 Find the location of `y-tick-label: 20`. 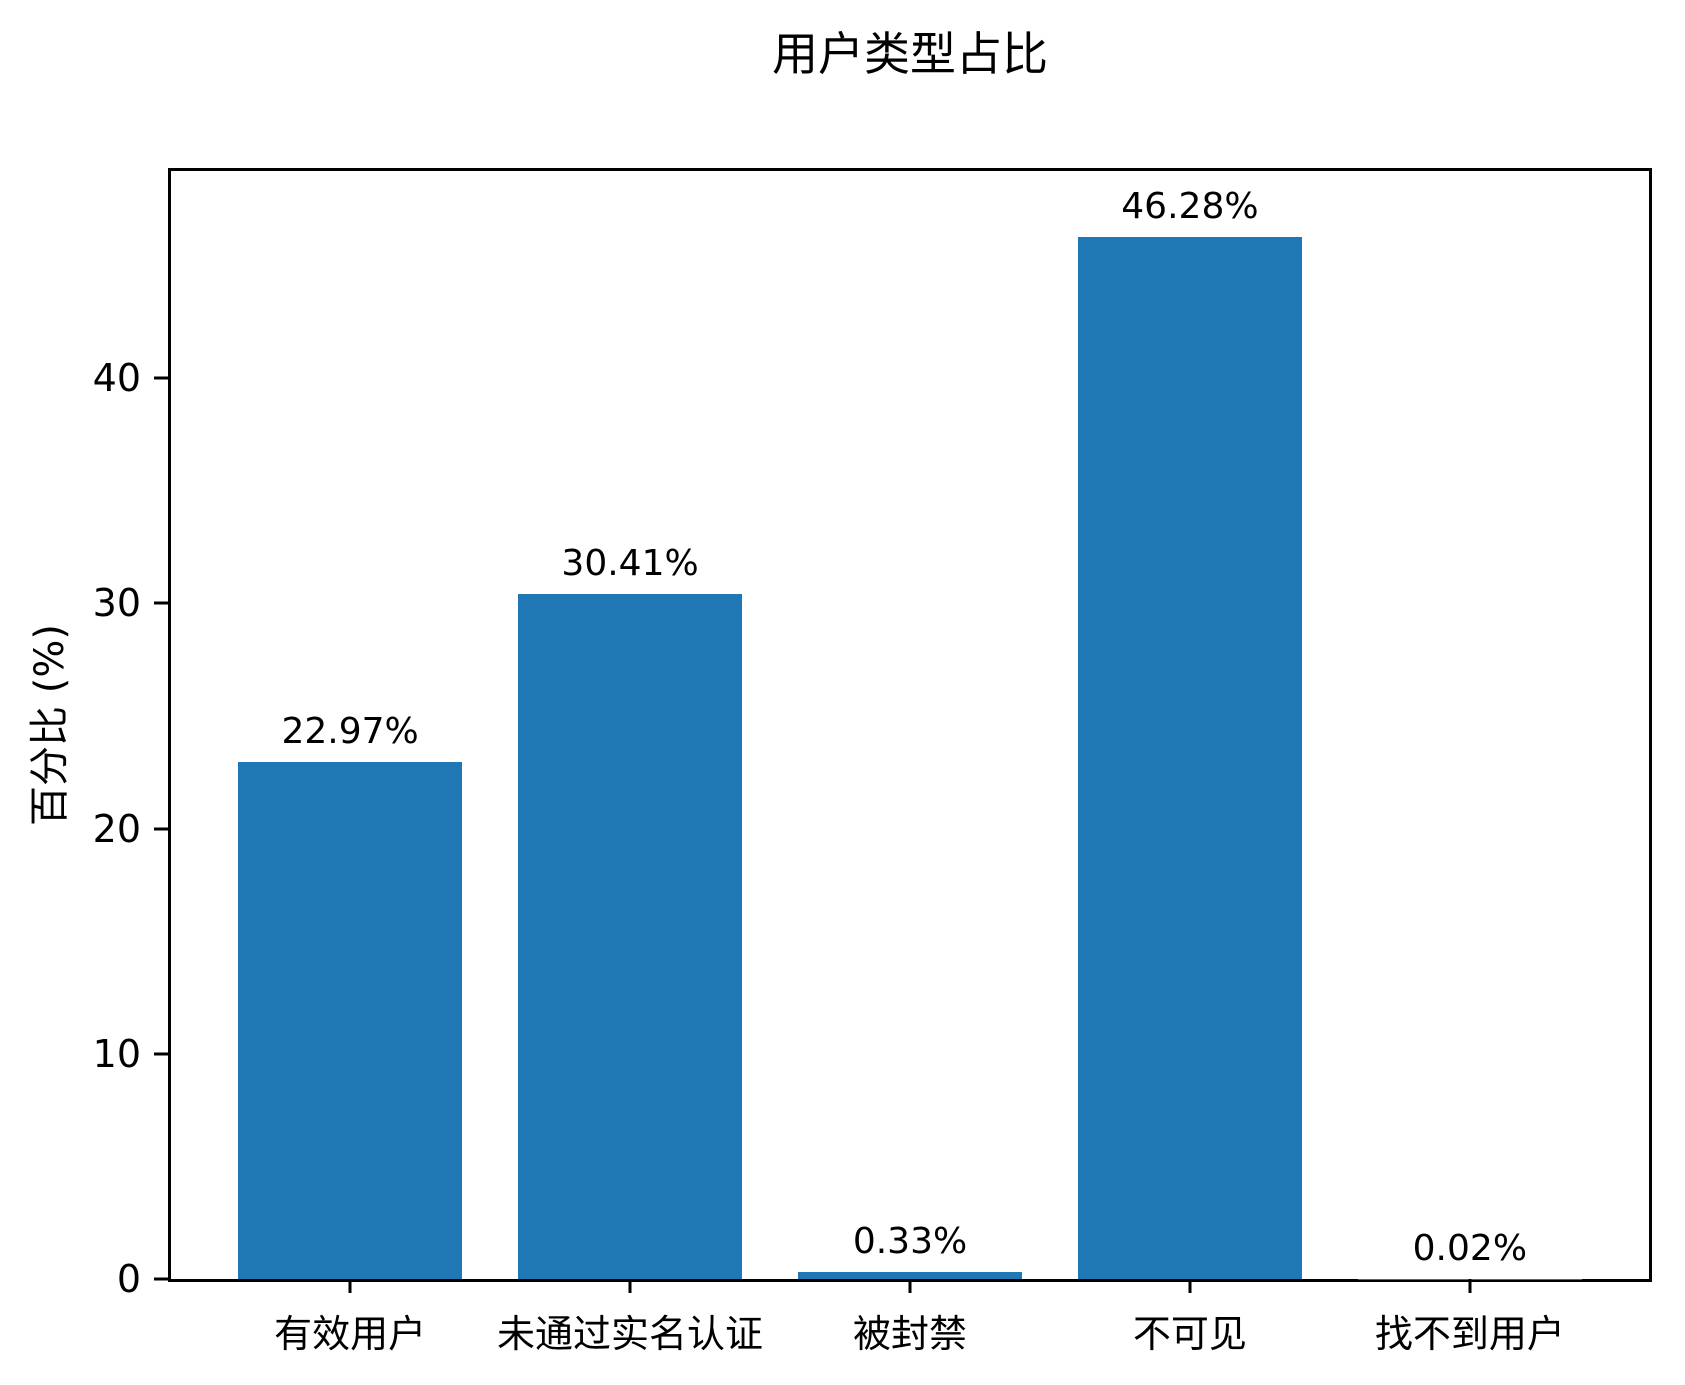

y-tick-label: 20 is located at coordinates (116, 828).